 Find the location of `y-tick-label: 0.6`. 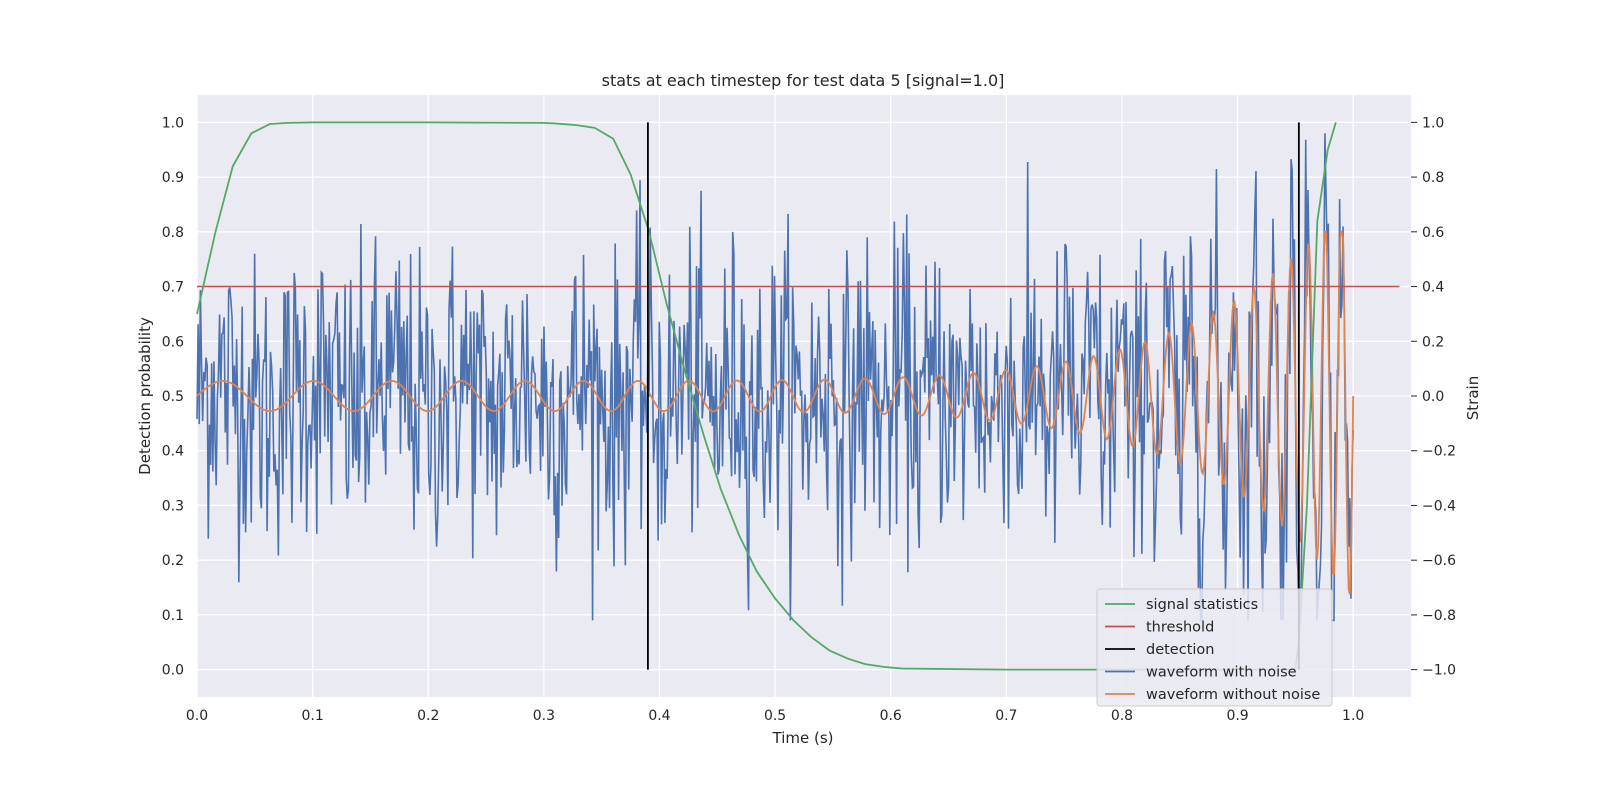

y-tick-label: 0.6 is located at coordinates (173, 342).